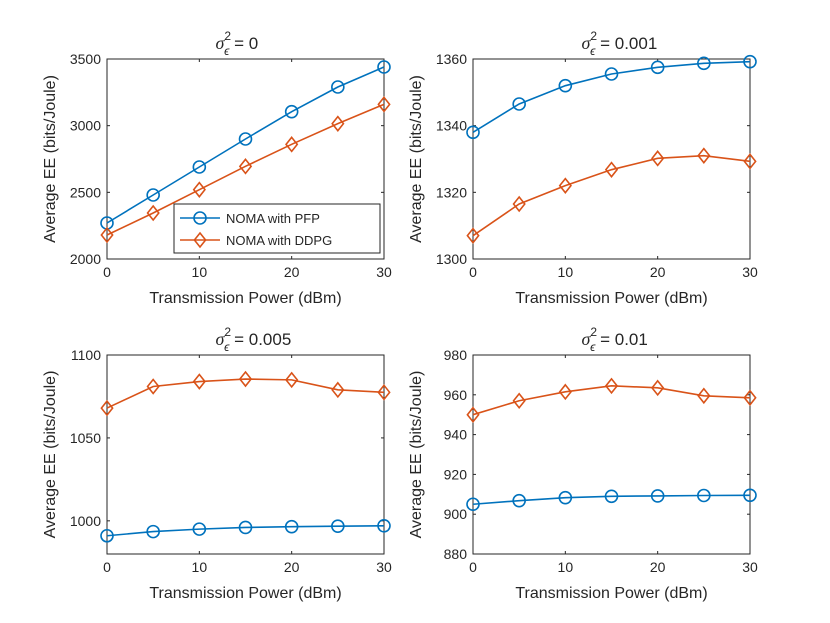  I want to click on legend-marker-pfp, so click(200, 218).